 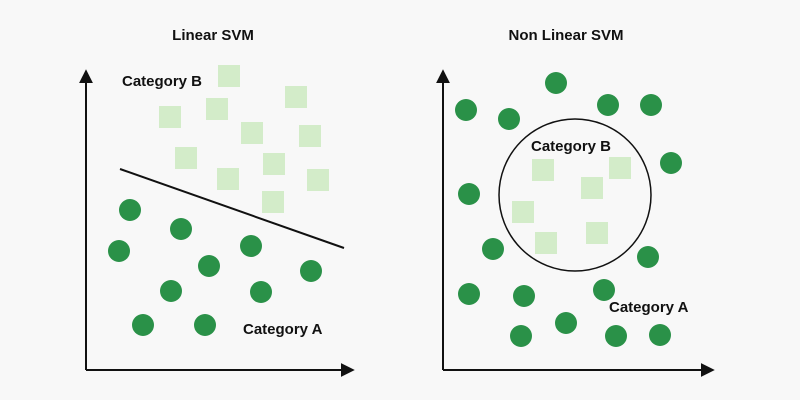 I want to click on linear-category-a-points, so click(x=215, y=267).